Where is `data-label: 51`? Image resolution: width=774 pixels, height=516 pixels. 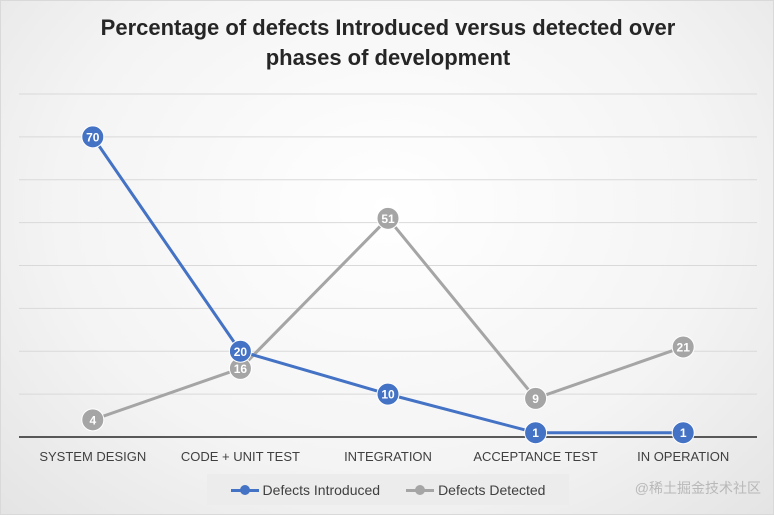 data-label: 51 is located at coordinates (388, 219).